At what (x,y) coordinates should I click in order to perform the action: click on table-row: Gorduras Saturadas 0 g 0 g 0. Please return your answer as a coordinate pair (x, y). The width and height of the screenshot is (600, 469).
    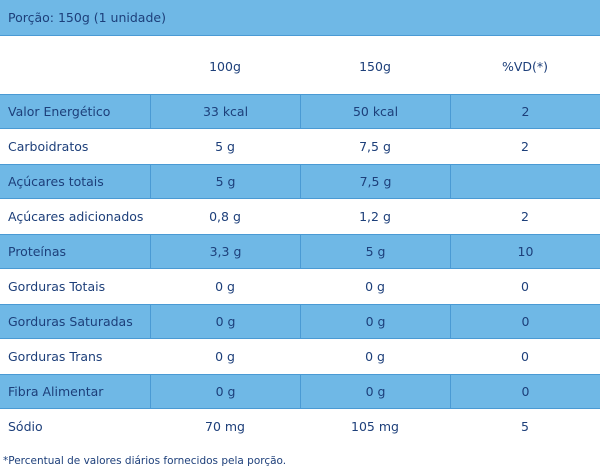
    Looking at the image, I should click on (300, 321).